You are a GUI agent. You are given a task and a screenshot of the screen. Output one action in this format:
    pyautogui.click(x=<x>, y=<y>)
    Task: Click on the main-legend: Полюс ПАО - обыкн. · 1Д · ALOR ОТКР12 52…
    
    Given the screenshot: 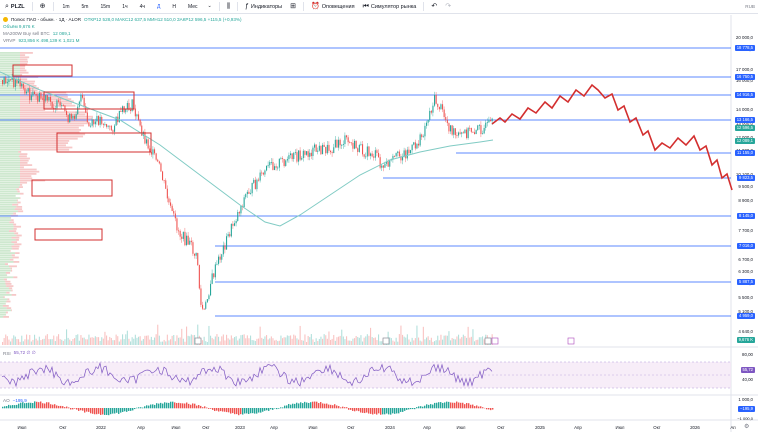 What is the action you would take?
    pyautogui.click(x=122, y=19)
    